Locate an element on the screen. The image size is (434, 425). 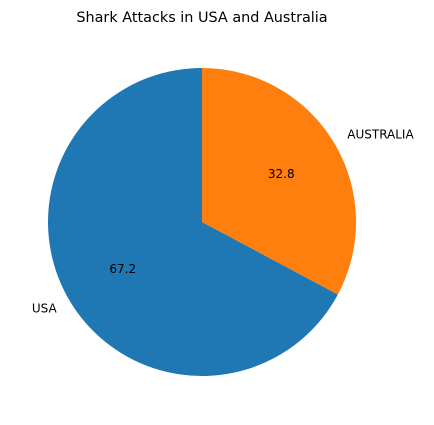
slice-value-usa: 67.2 is located at coordinates (122, 269).